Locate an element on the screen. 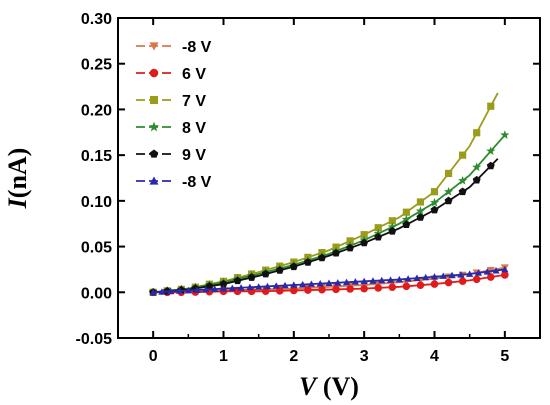 This screenshot has height=405, width=550. legend-entry: 7 V is located at coordinates (171, 101).